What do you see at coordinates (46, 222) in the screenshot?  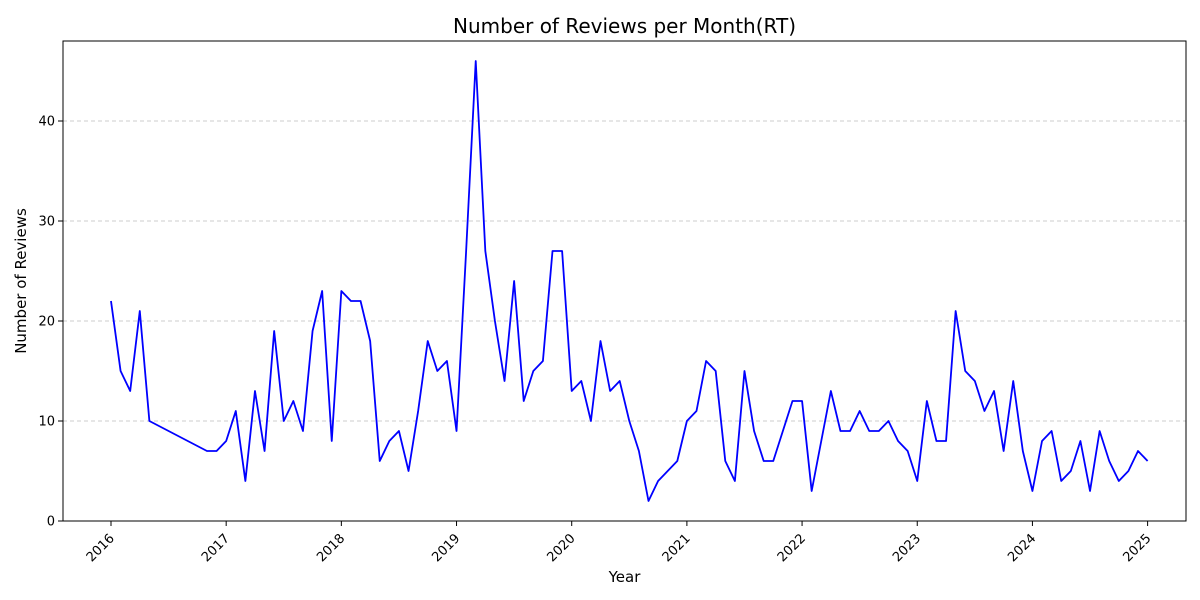 I see `y-tick-label: 30` at bounding box center [46, 222].